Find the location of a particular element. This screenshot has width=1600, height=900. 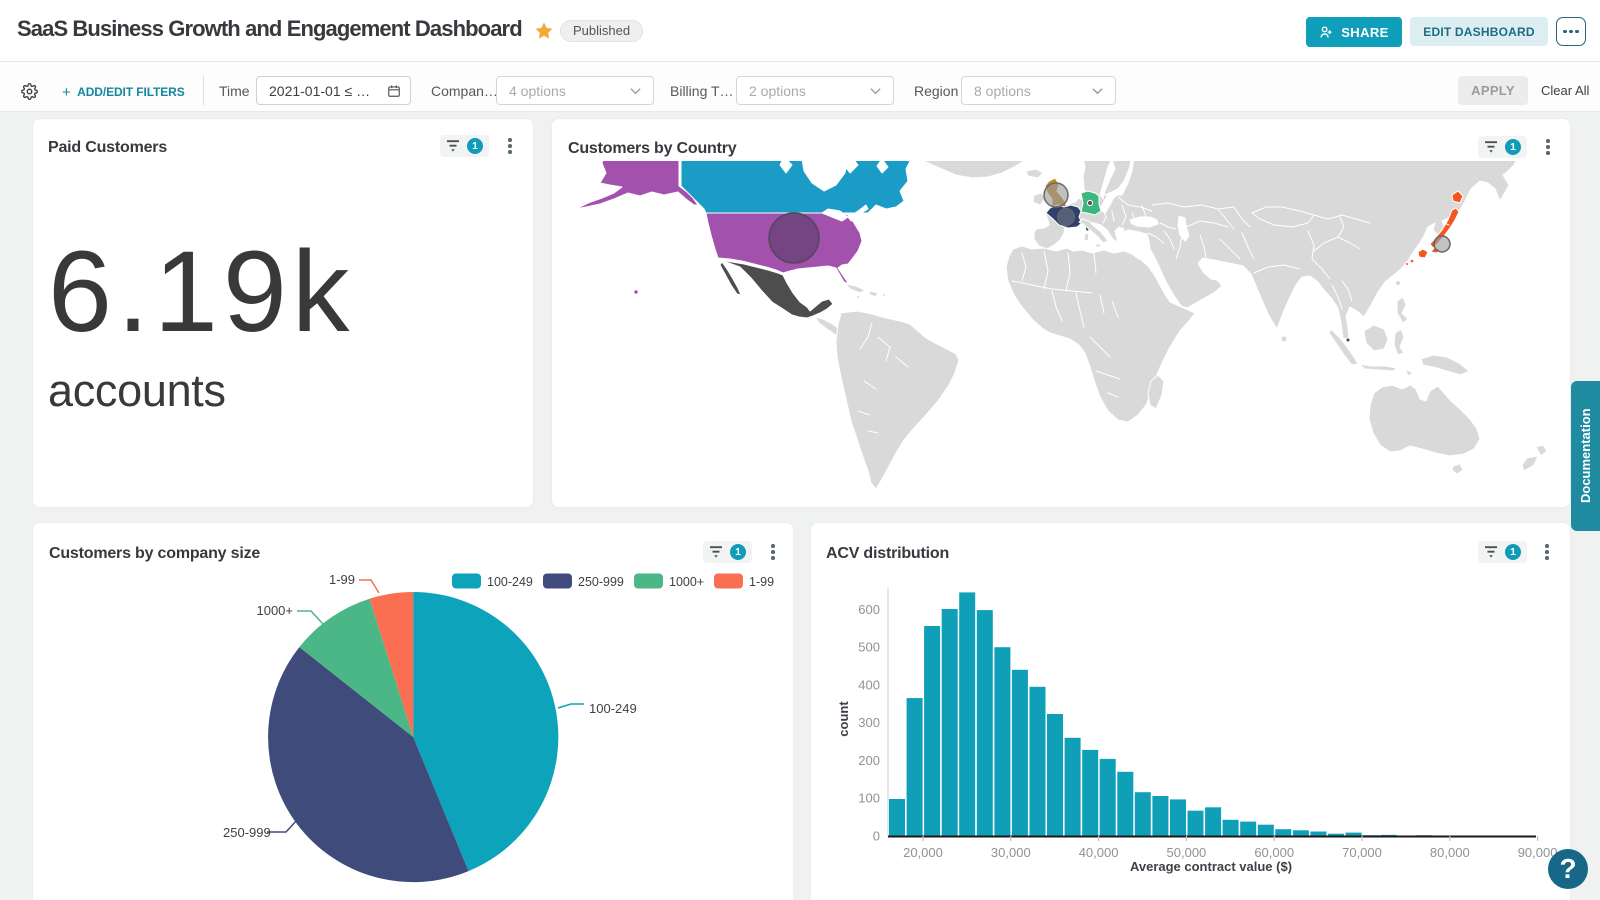

svg-text: 600 is located at coordinates (869, 609).